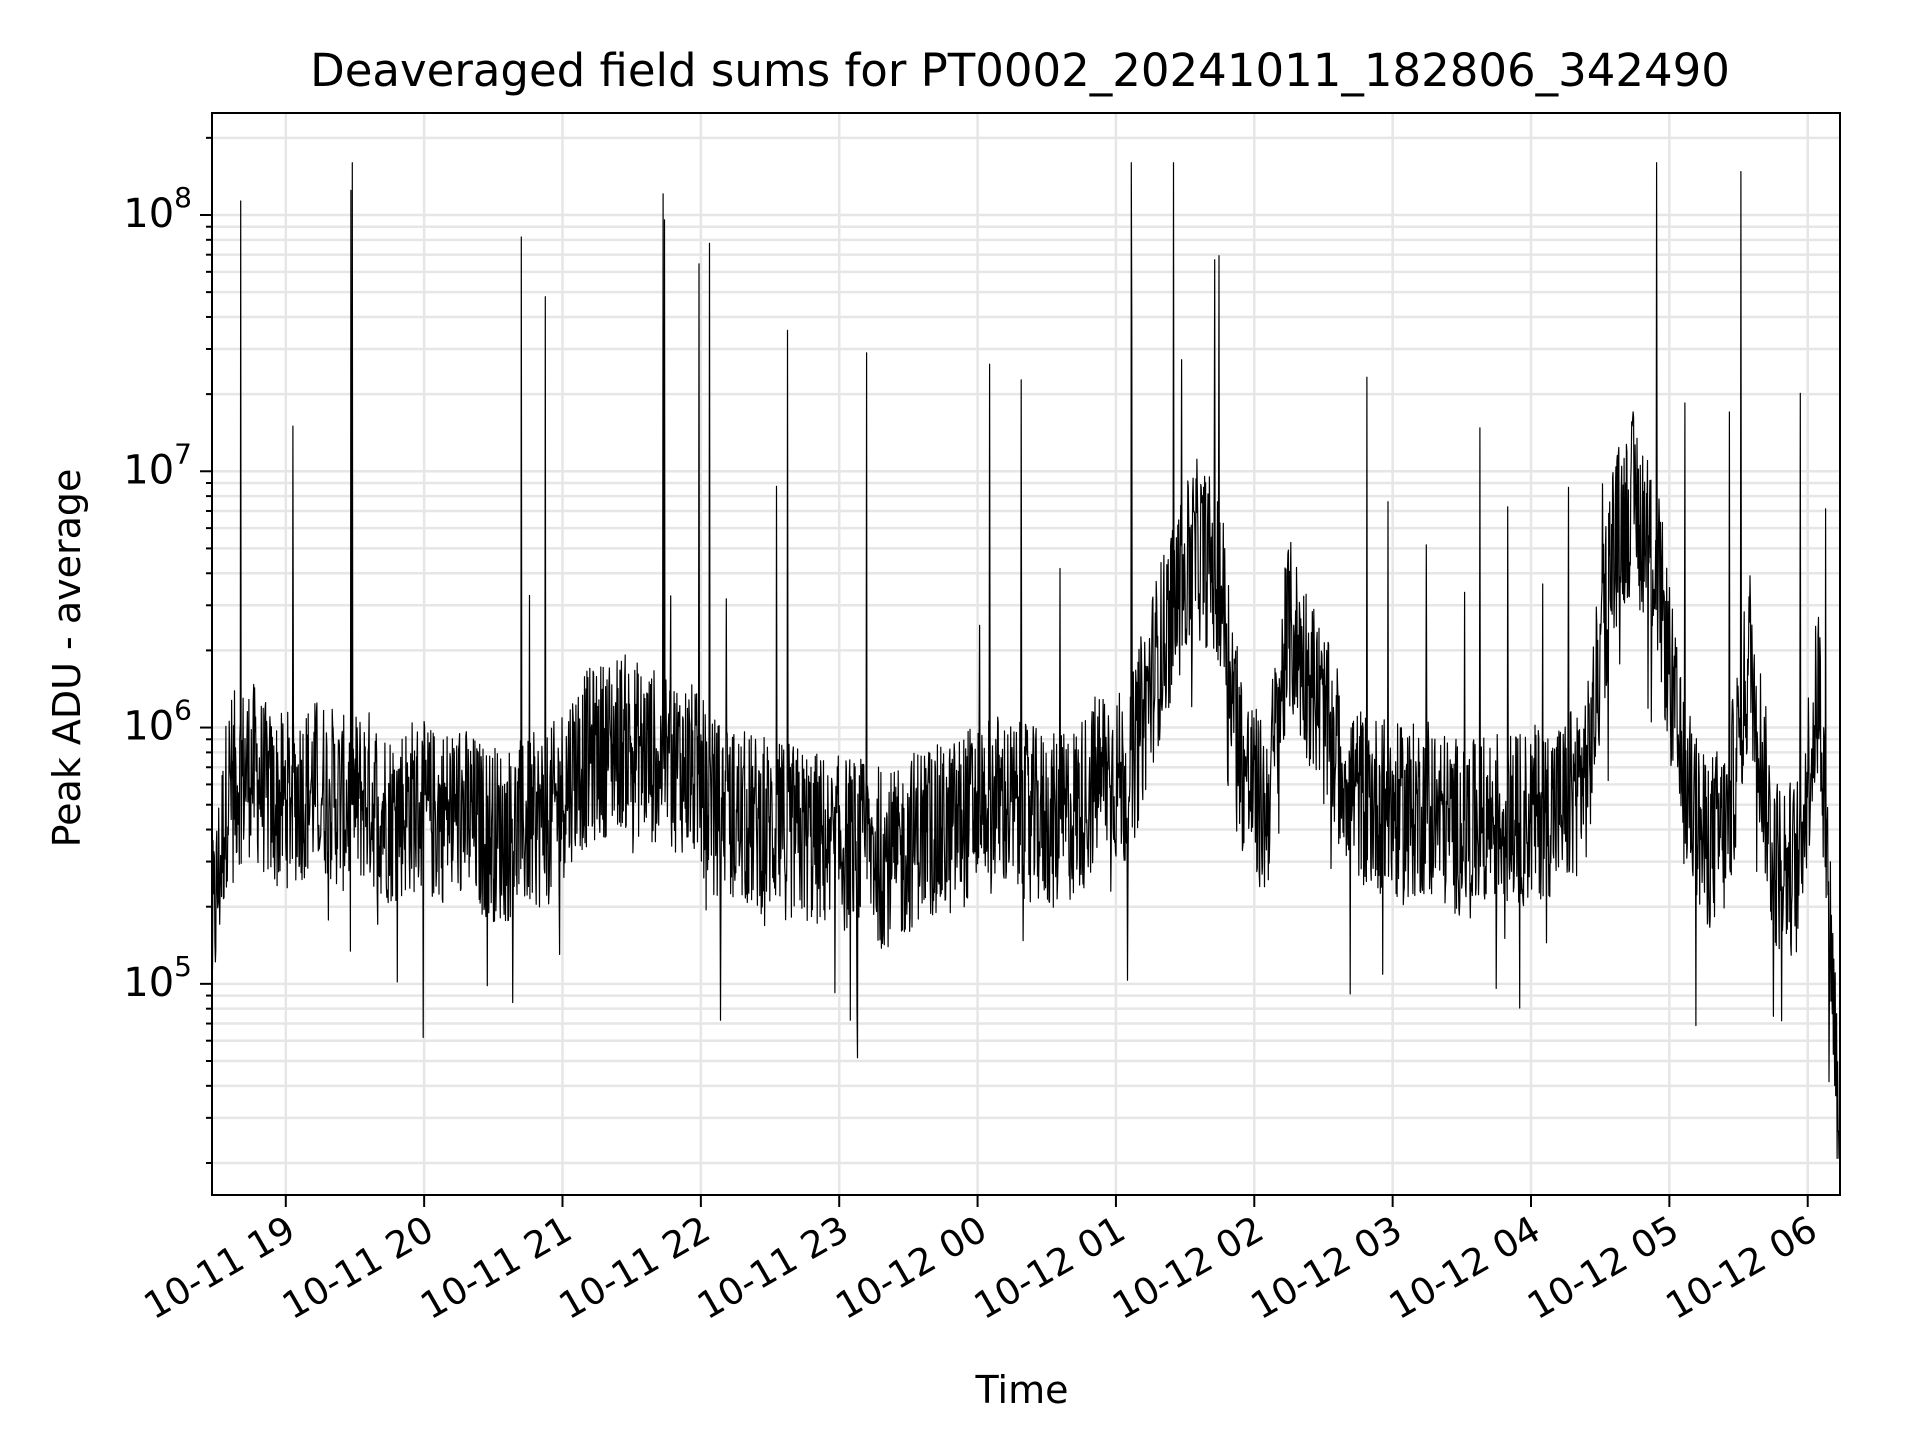 This screenshot has width=1920, height=1440. Describe the element at coordinates (157, 978) in the screenshot. I see `y-tick-label: 10⁵` at that location.